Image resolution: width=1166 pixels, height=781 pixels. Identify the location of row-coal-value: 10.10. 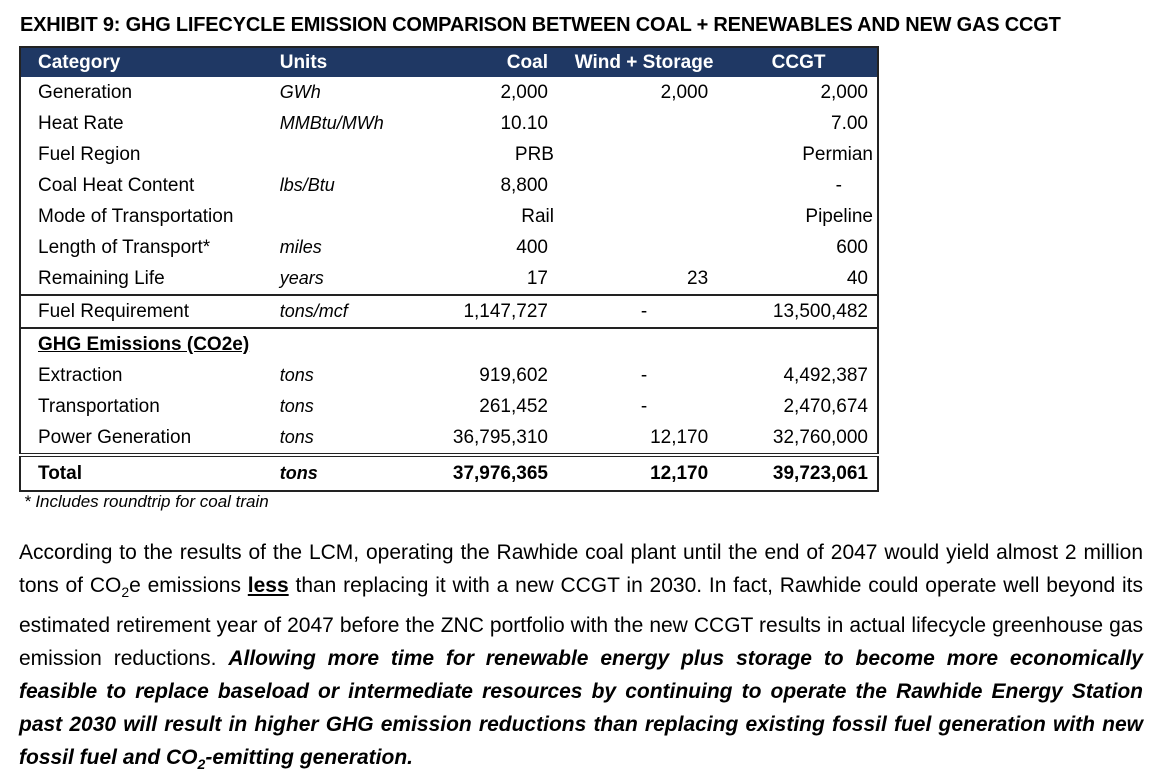
(524, 123).